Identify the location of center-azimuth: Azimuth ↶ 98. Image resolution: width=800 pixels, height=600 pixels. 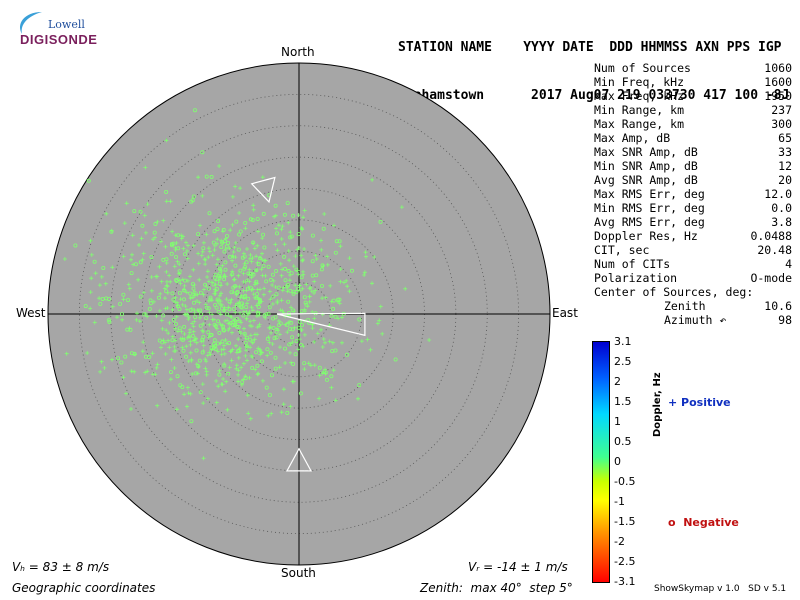
(693, 320).